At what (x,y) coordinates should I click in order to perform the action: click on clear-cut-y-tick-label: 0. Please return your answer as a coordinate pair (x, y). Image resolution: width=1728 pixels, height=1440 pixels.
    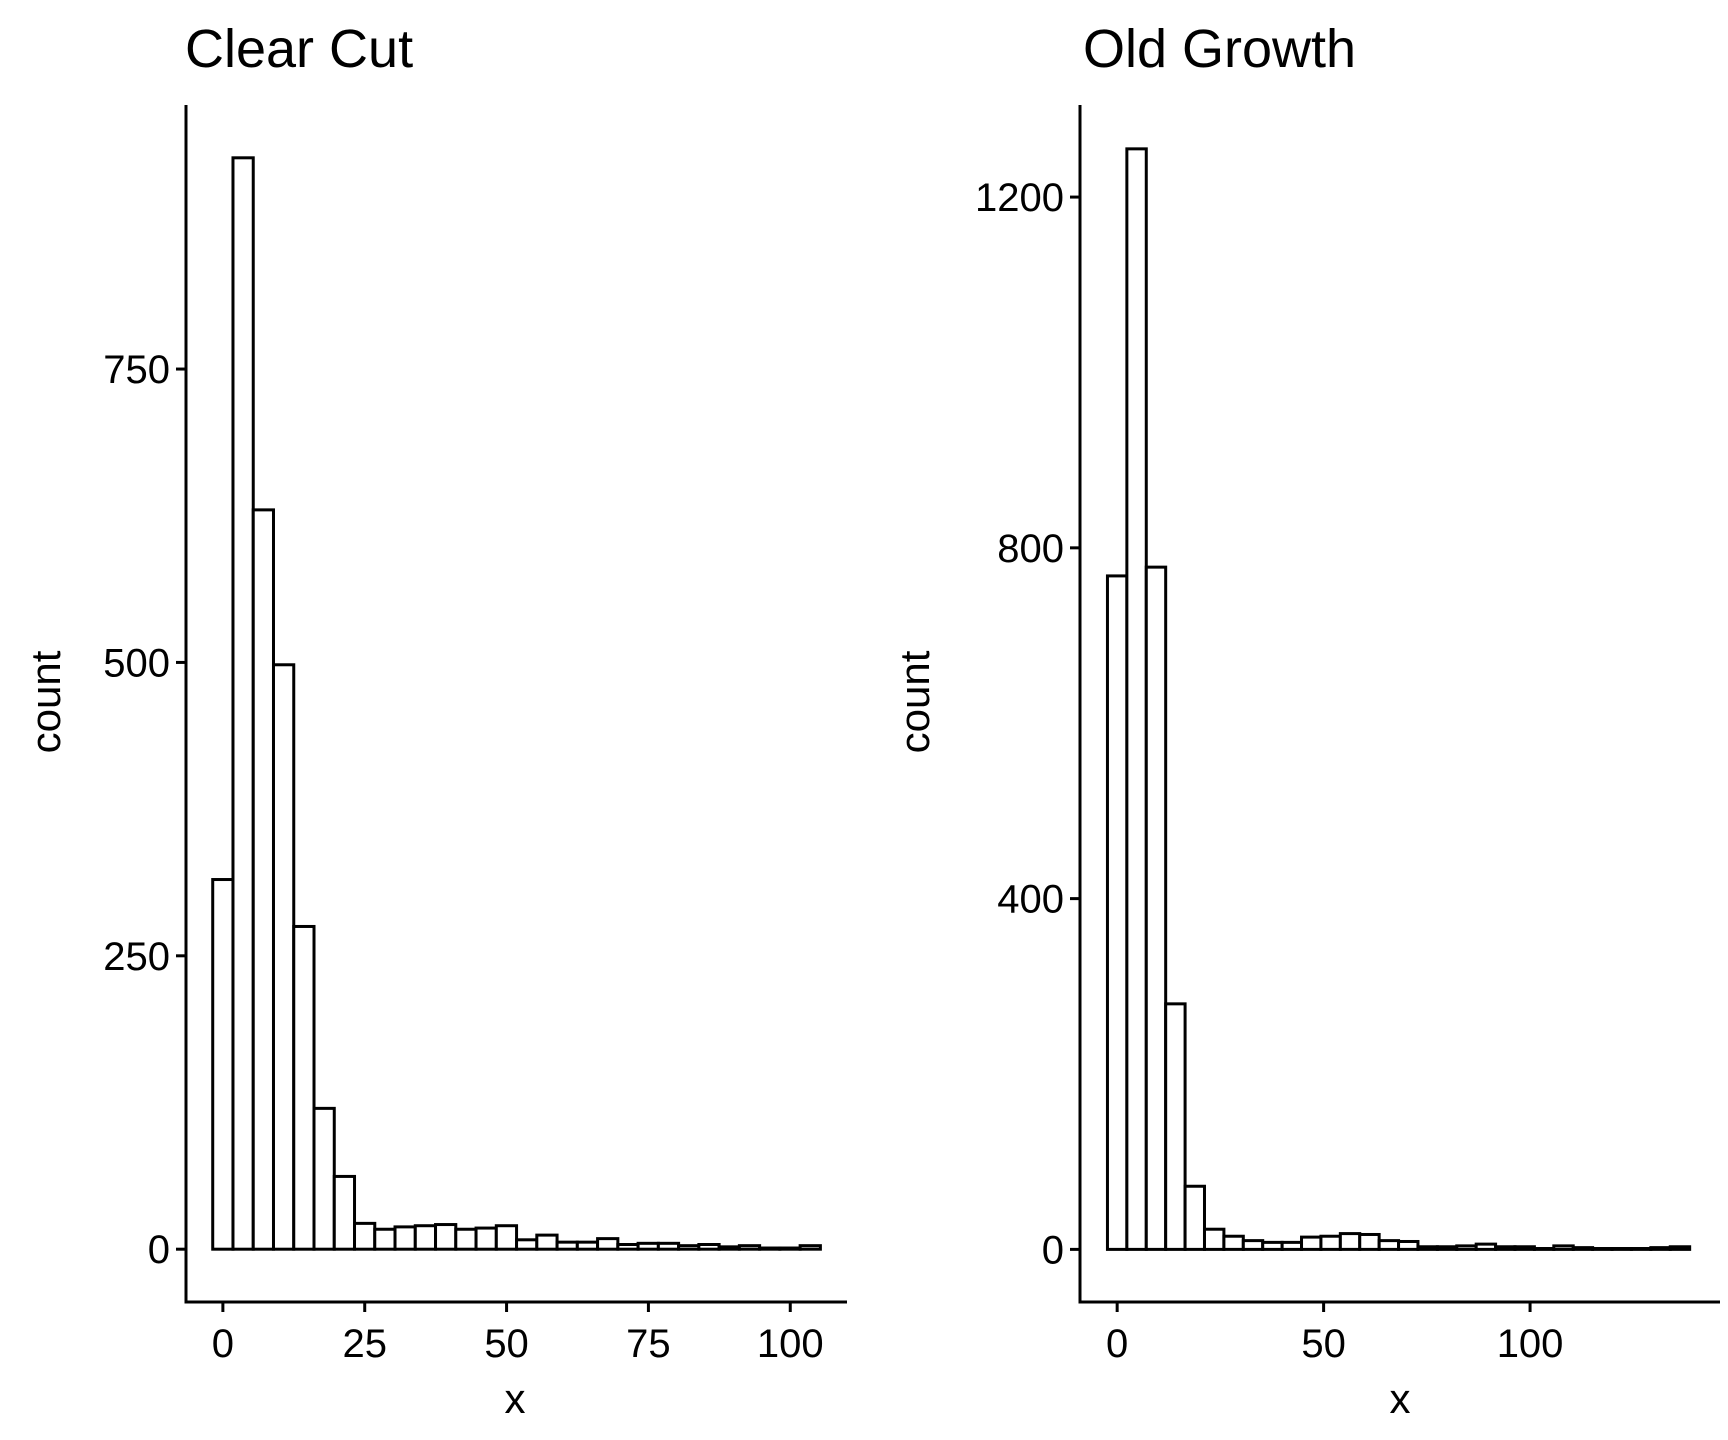
    Looking at the image, I should click on (159, 1250).